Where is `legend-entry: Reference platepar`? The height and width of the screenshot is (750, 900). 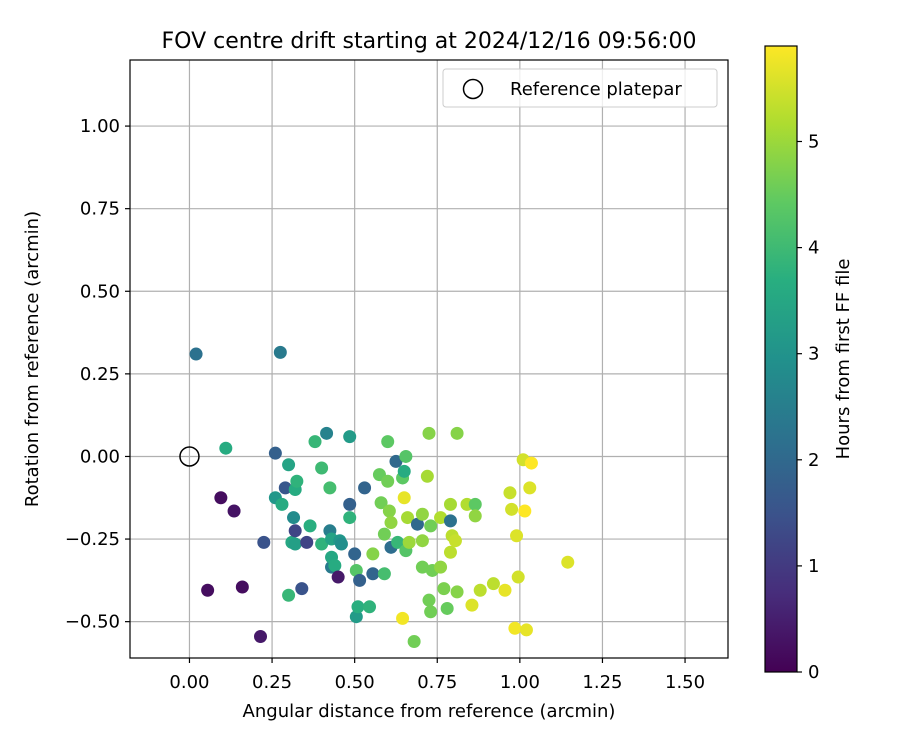
legend-entry: Reference platepar is located at coordinates (596, 89).